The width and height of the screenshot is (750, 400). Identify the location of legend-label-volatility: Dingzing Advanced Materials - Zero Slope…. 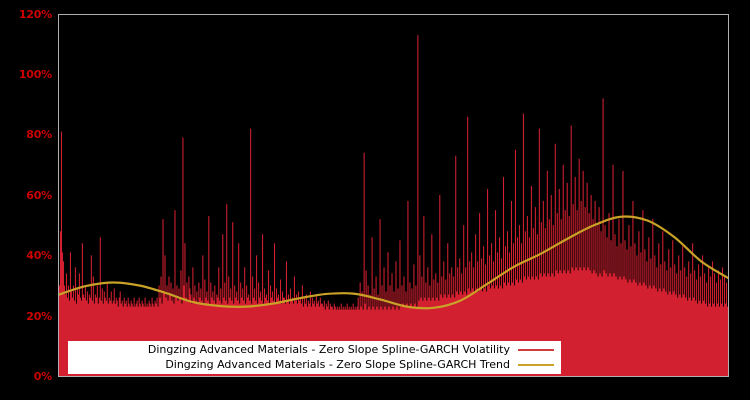
(328, 349).